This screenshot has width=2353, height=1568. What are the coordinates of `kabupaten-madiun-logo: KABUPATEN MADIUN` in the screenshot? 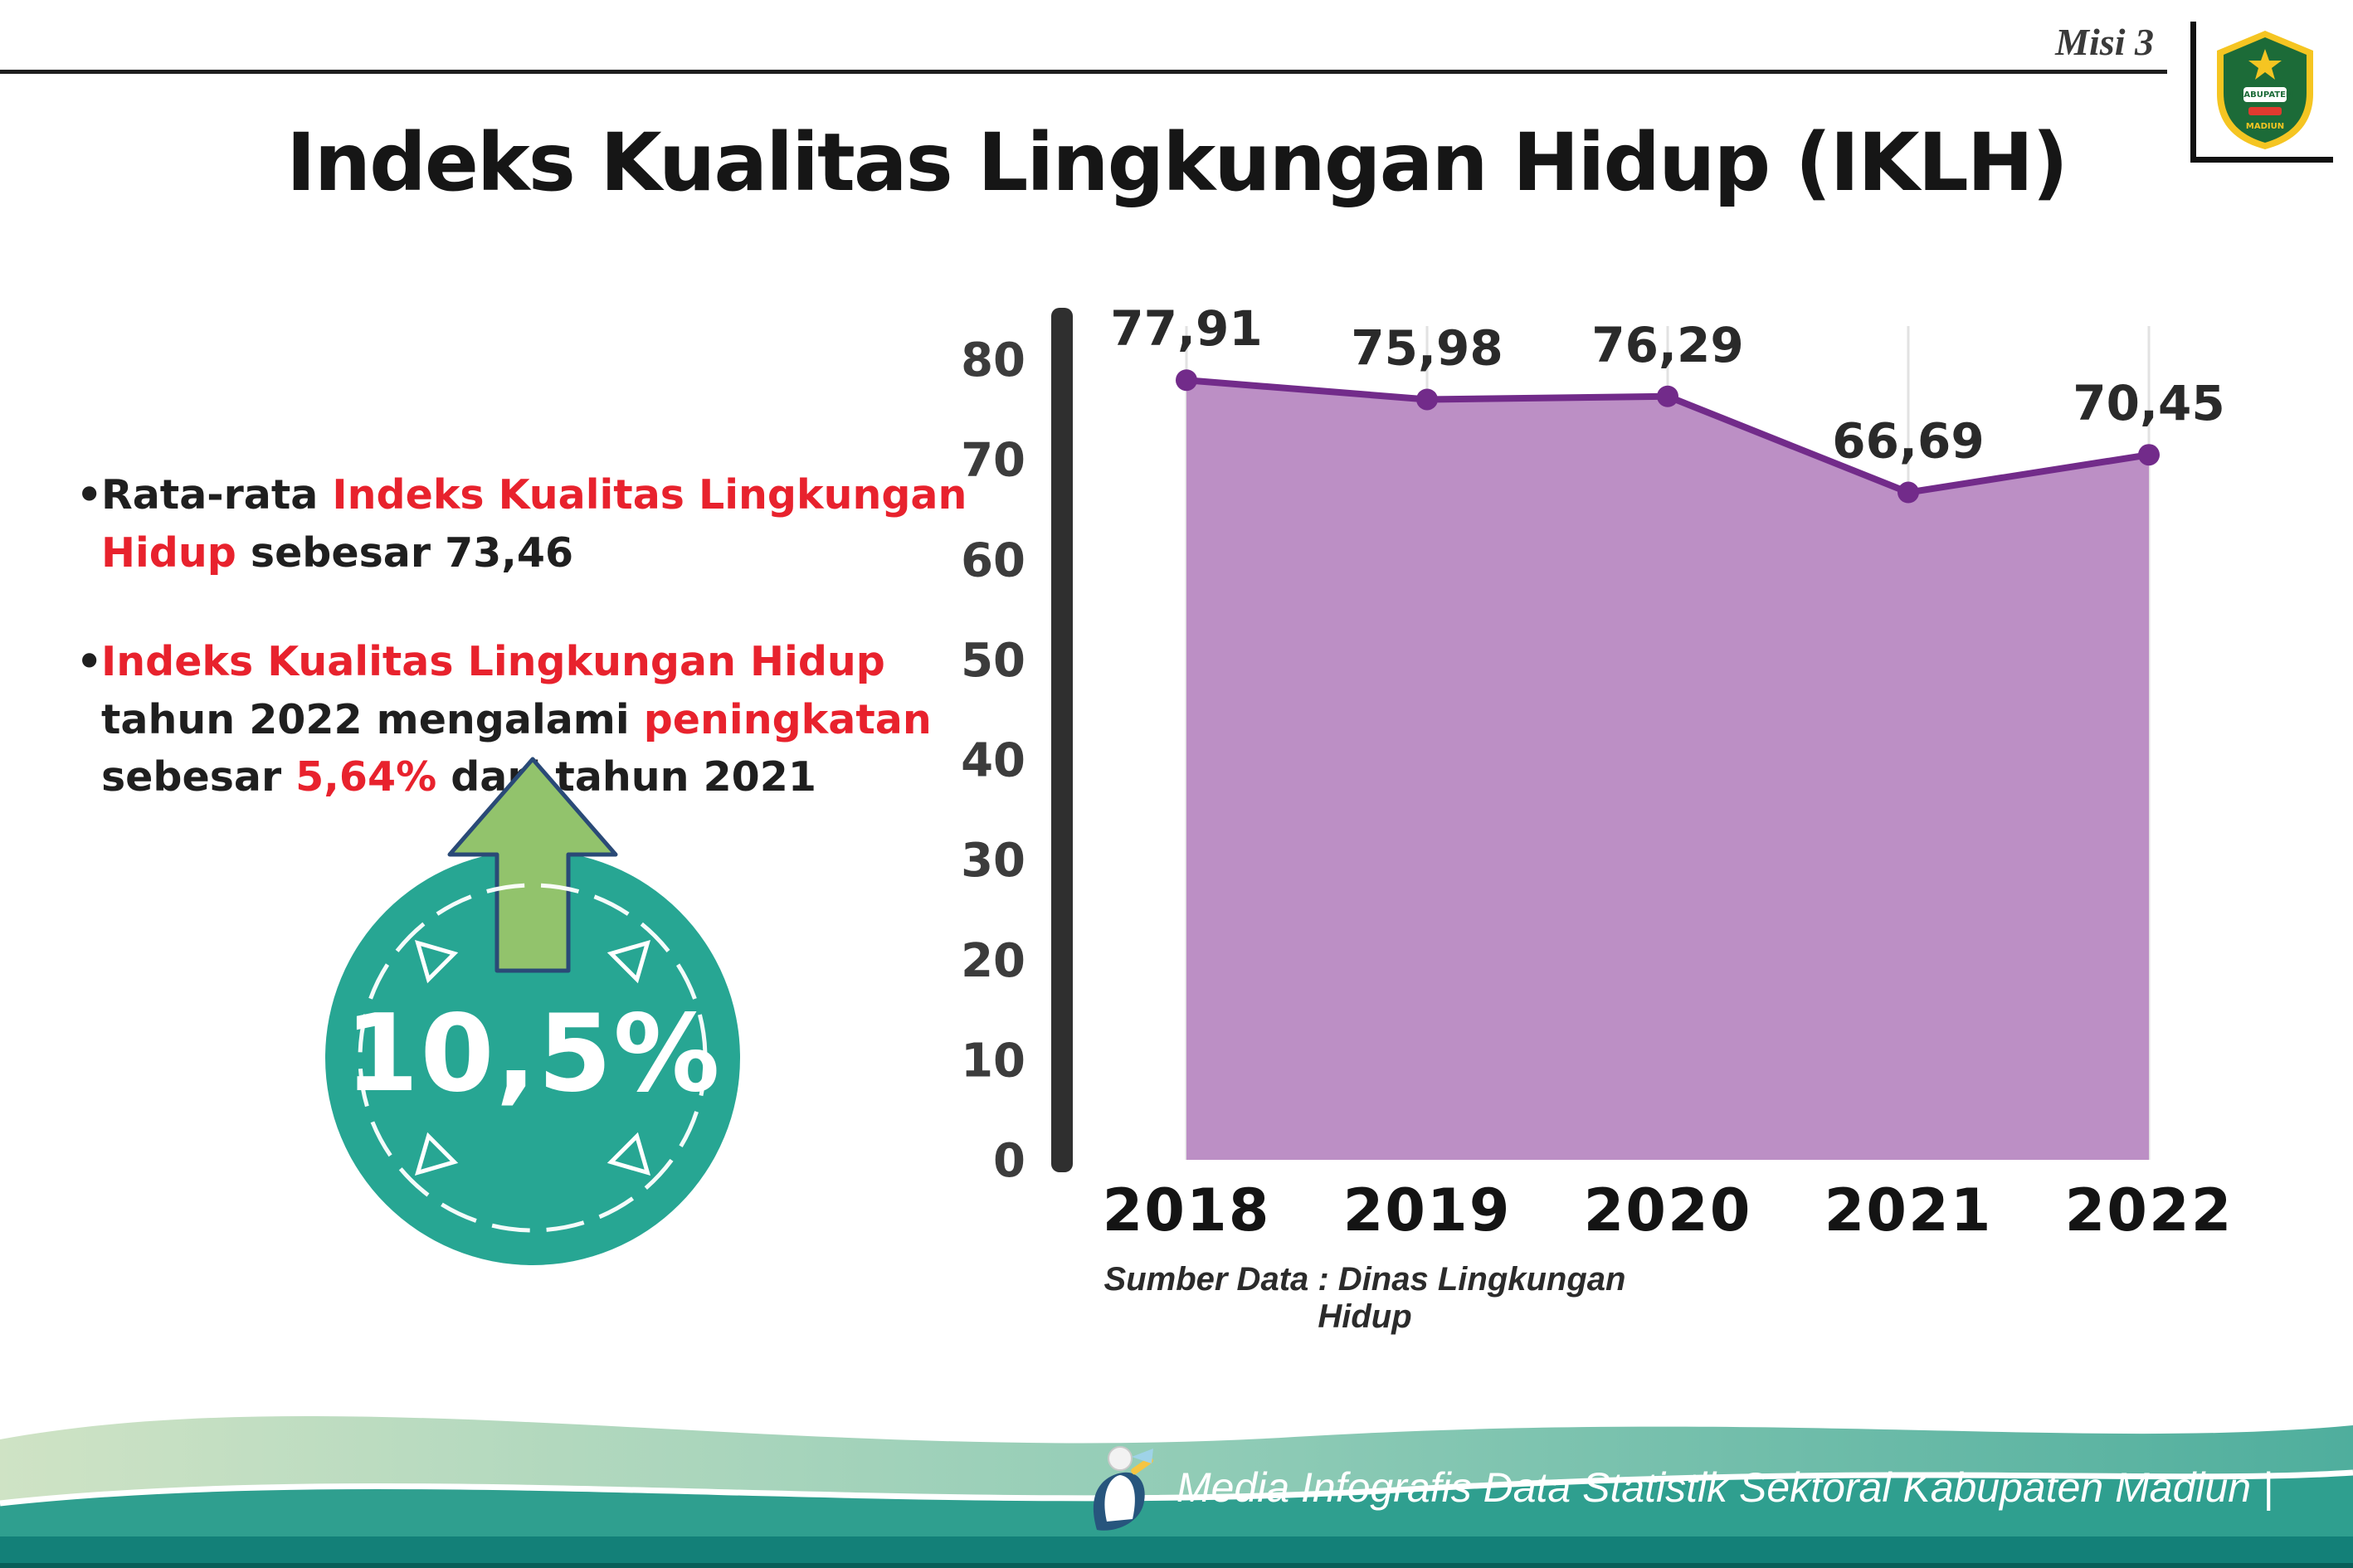 It's located at (2261, 92).